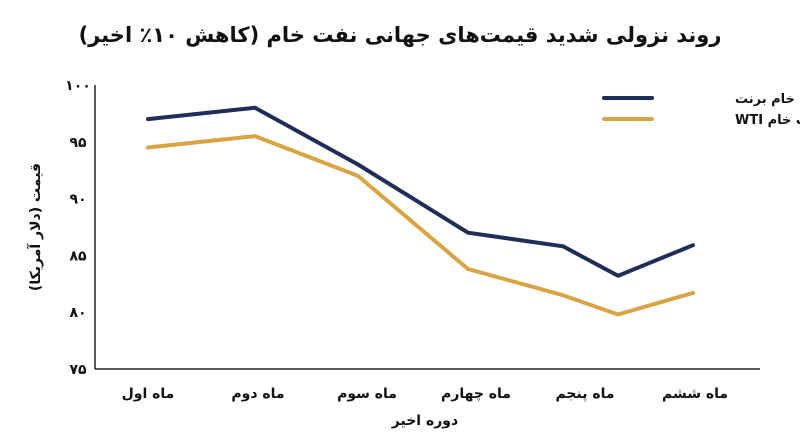 The width and height of the screenshot is (800, 447). What do you see at coordinates (78, 86) in the screenshot?
I see `y-tick-label: ۱۰۰` at bounding box center [78, 86].